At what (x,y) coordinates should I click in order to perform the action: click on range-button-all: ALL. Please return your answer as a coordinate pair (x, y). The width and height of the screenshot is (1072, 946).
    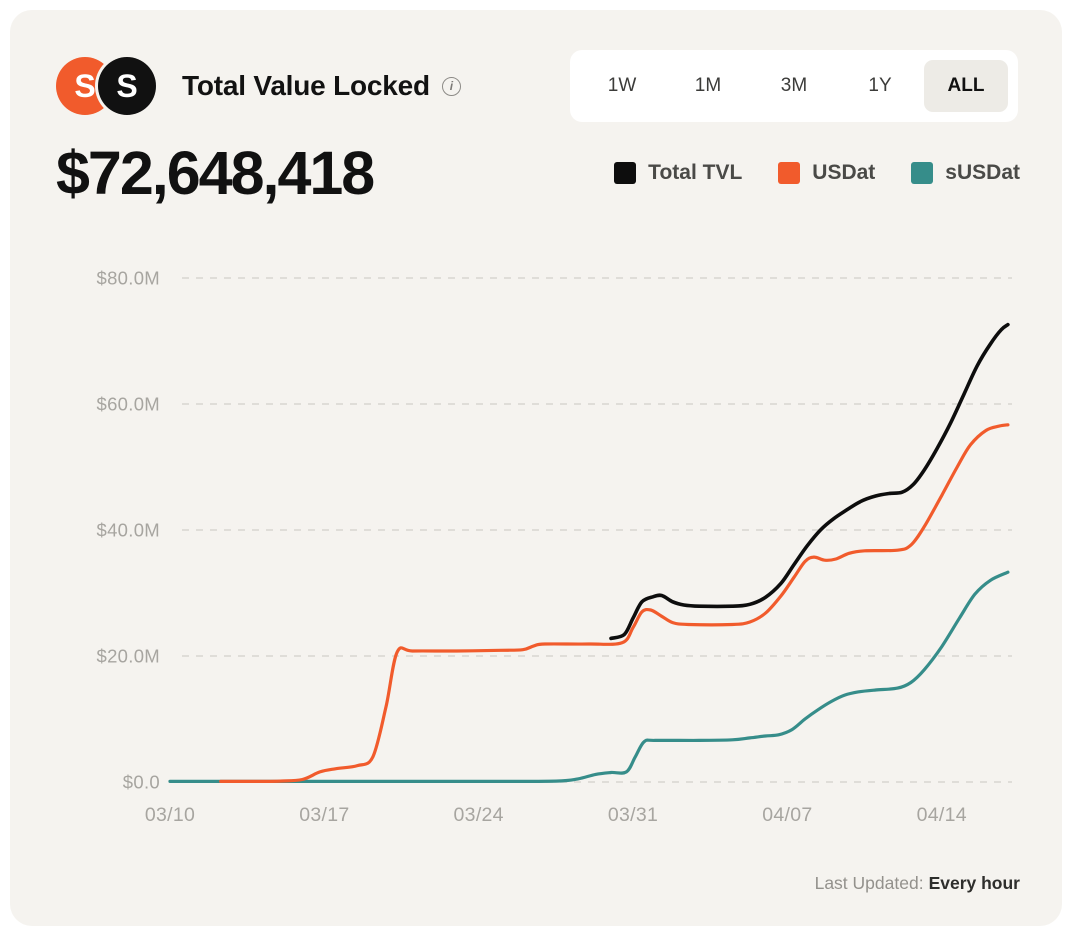
    Looking at the image, I should click on (966, 86).